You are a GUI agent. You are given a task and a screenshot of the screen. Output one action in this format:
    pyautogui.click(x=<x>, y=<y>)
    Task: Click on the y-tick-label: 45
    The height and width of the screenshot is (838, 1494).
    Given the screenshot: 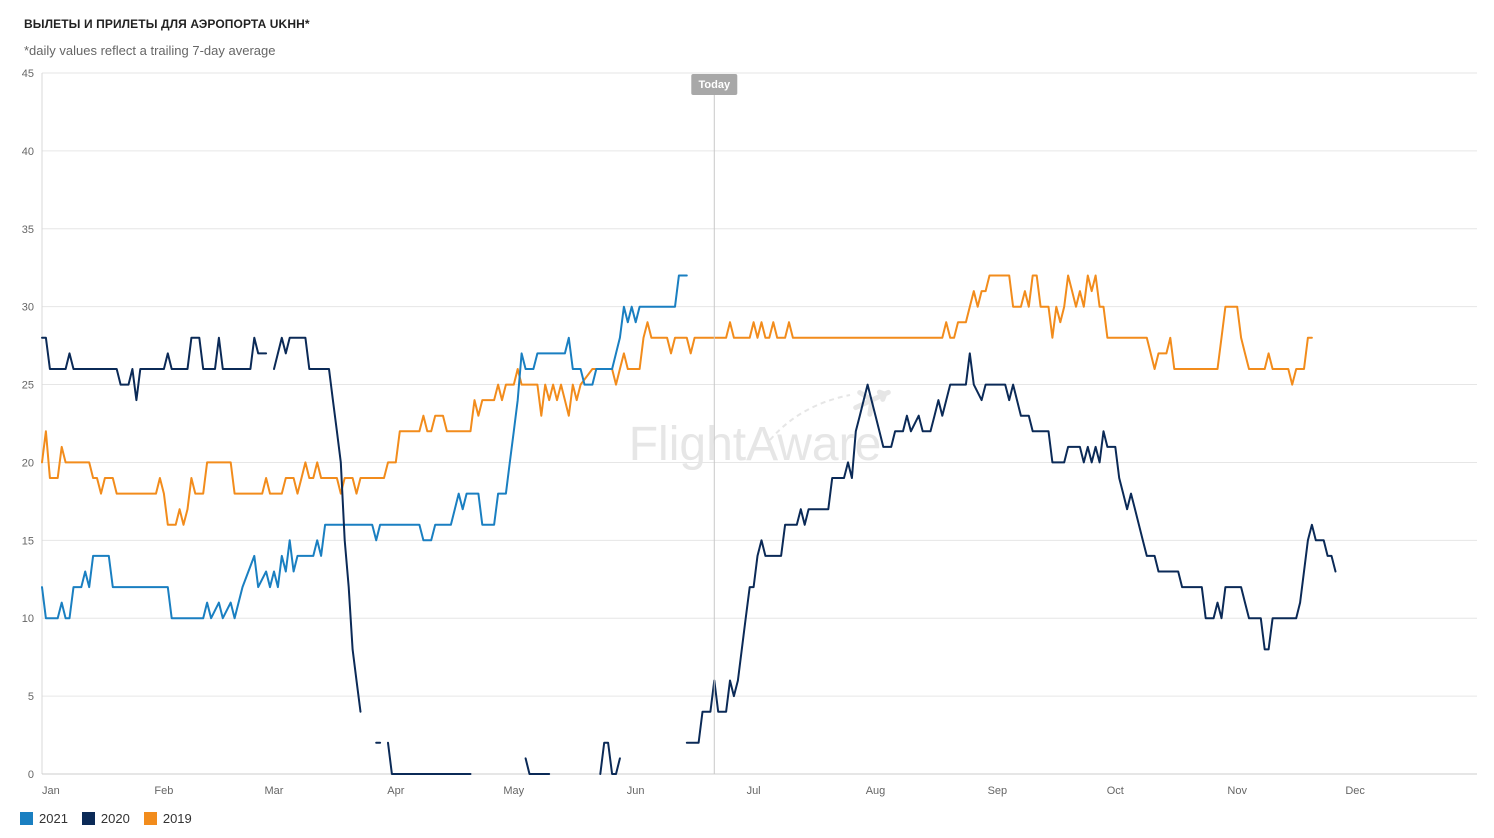 What is the action you would take?
    pyautogui.click(x=28, y=74)
    